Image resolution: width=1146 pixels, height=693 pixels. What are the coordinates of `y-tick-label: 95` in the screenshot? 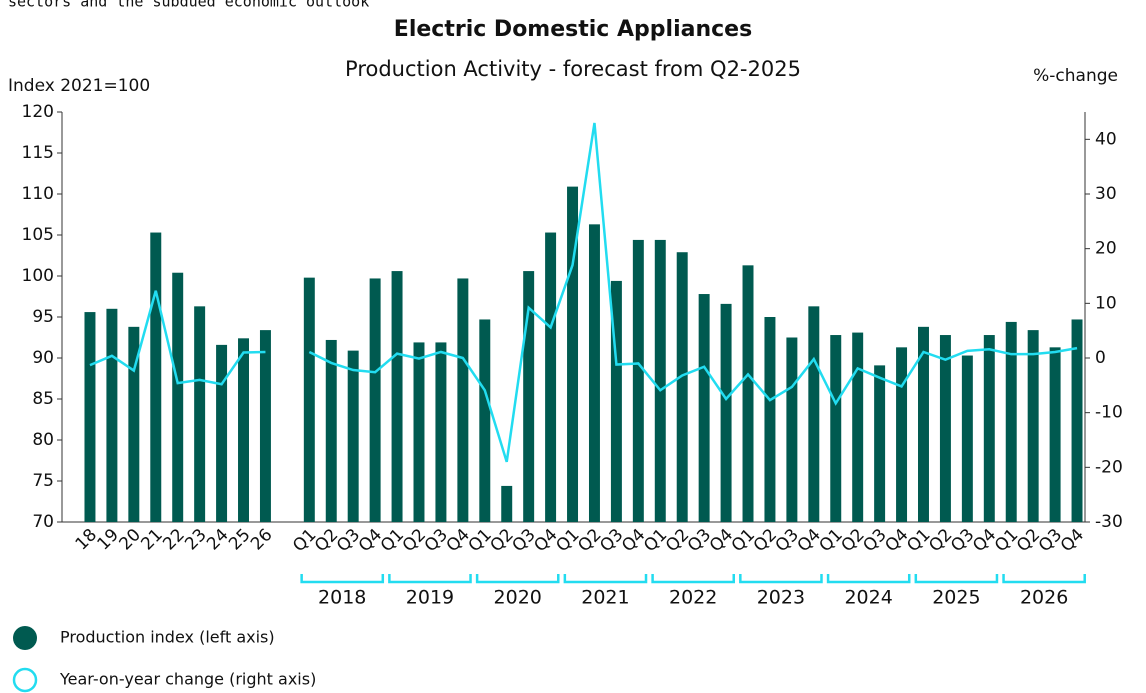 It's located at (43, 317).